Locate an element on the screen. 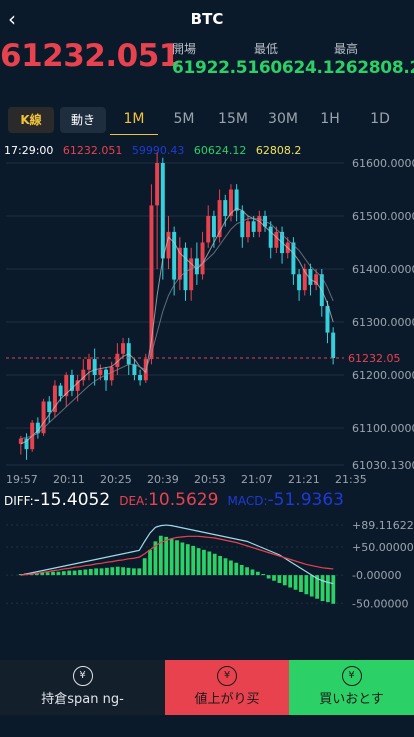  dea-label: DEA: is located at coordinates (134, 501).